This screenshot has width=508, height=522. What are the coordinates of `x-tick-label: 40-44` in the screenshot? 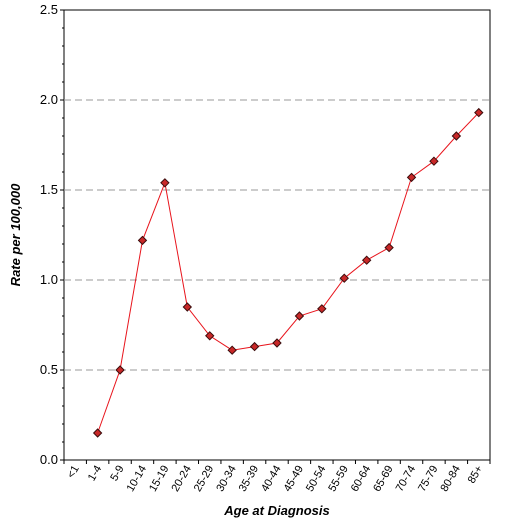 It's located at (271, 479).